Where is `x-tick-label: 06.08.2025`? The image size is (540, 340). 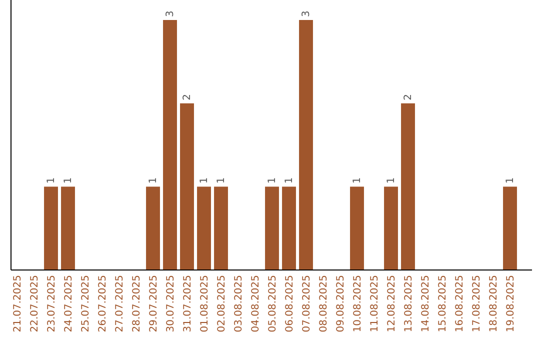 x-tick-label: 06.08.2025 is located at coordinates (290, 303).